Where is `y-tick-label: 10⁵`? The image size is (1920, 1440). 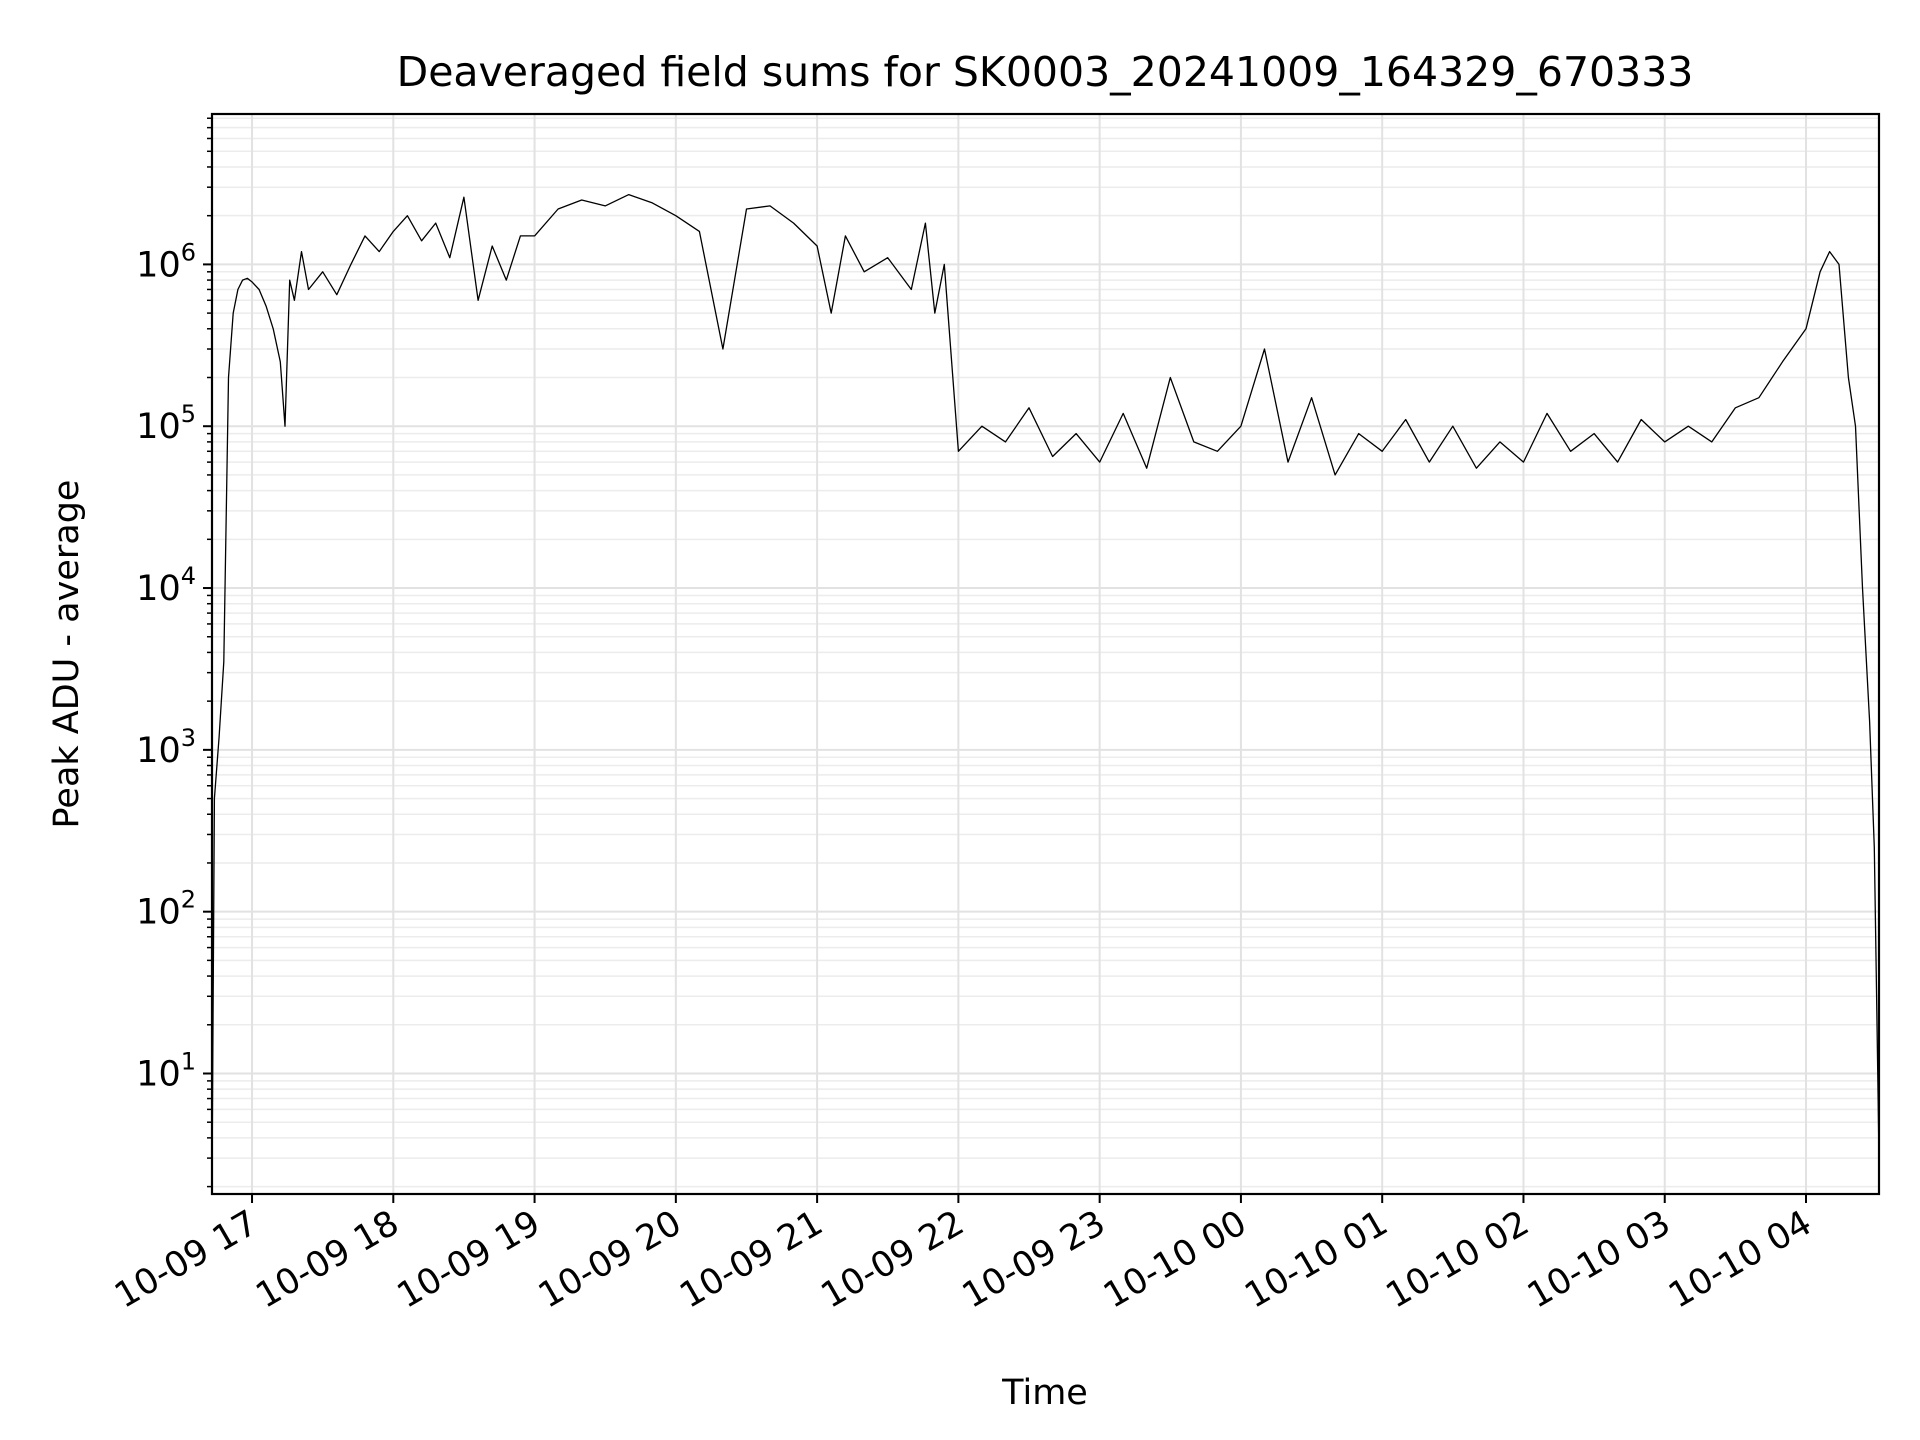
y-tick-label: 10⁵ is located at coordinates (166, 423).